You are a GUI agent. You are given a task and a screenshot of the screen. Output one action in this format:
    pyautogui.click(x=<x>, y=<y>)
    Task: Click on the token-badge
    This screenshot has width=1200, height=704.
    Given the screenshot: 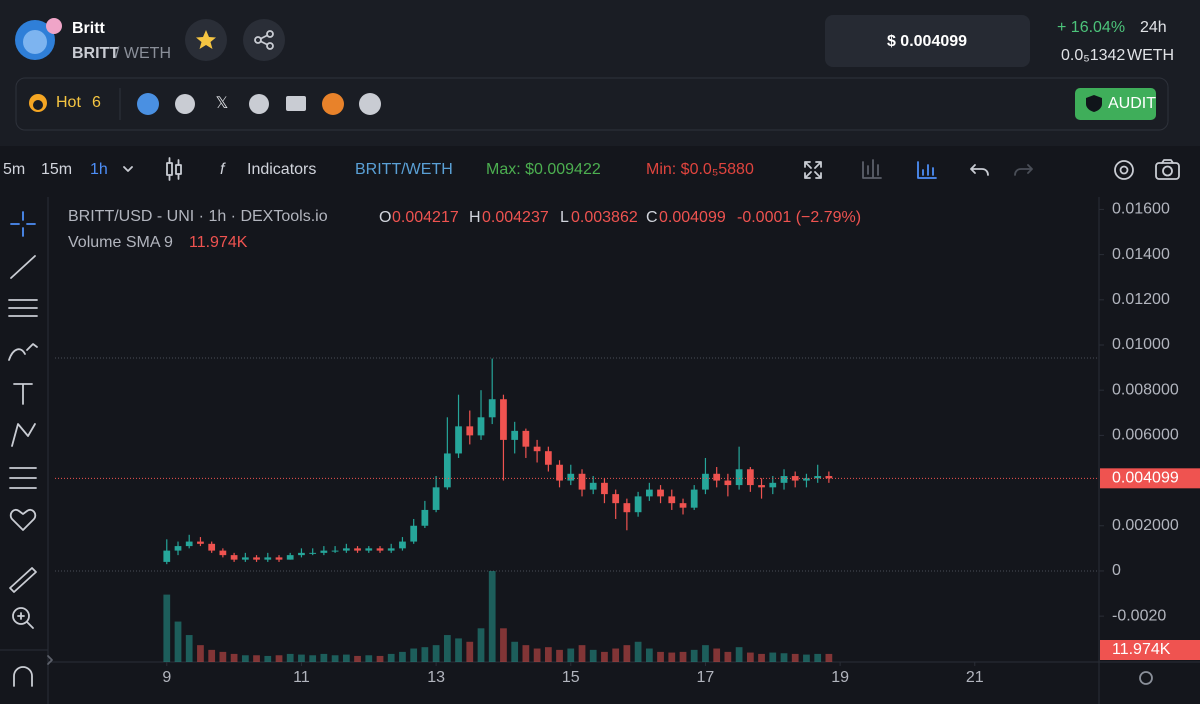 What is the action you would take?
    pyautogui.click(x=54, y=26)
    